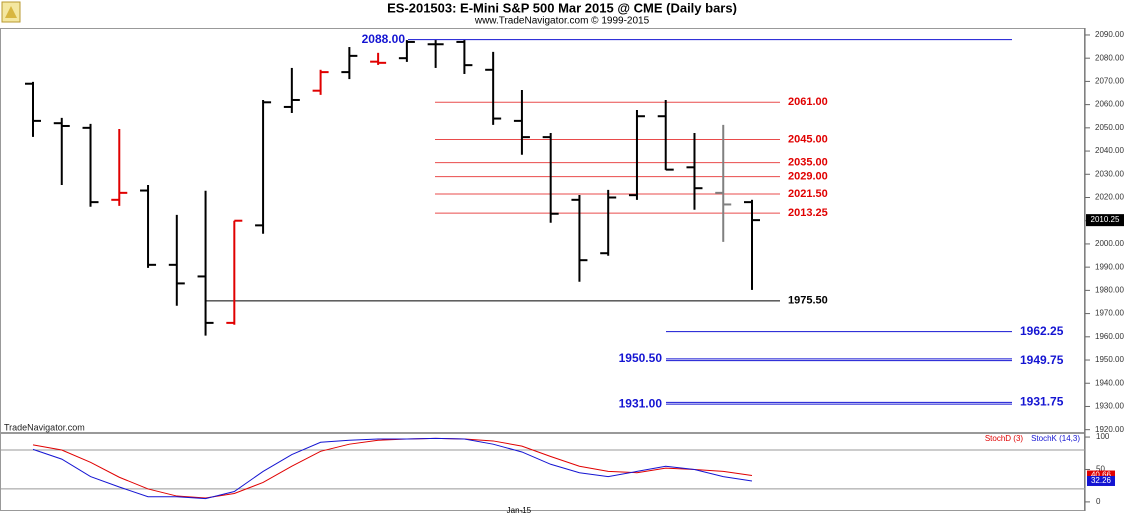 Image resolution: width=1125 pixels, height=517 pixels. What do you see at coordinates (1109, 289) in the screenshot?
I see `y-tick-label: 1980.00` at bounding box center [1109, 289].